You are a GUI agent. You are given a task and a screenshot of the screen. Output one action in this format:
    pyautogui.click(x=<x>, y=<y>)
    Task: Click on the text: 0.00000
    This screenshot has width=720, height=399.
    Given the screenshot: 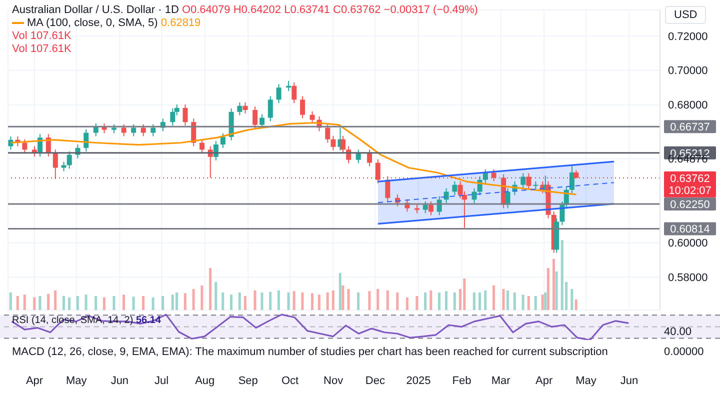 What is the action you would take?
    pyautogui.click(x=684, y=352)
    